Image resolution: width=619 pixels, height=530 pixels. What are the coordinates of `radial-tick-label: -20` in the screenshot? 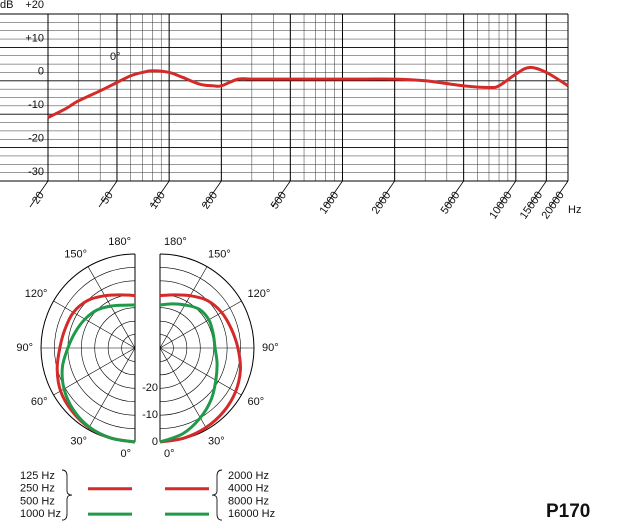 It's located at (150, 388).